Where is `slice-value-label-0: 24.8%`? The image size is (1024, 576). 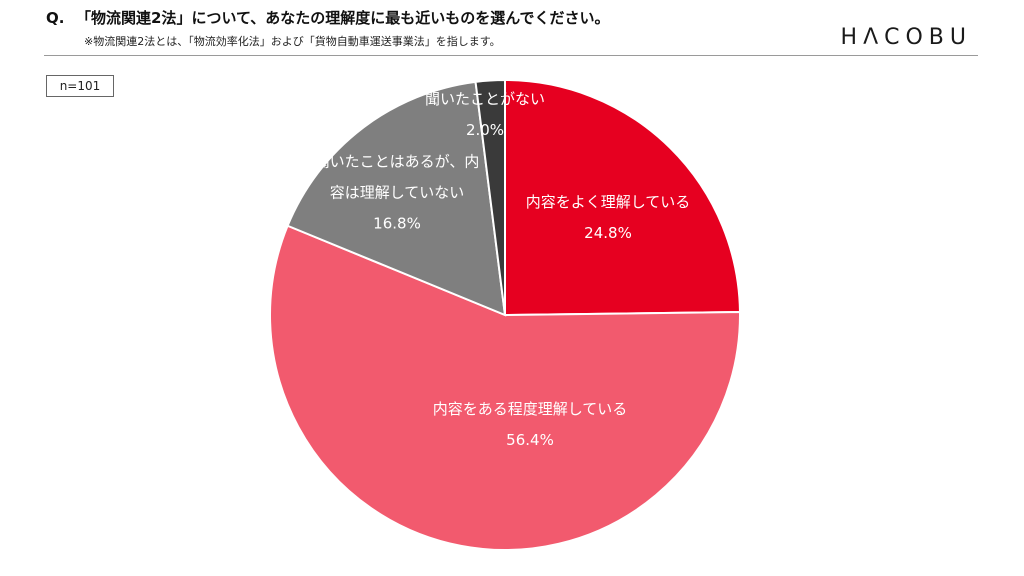
slice-value-label-0: 24.8% is located at coordinates (608, 233).